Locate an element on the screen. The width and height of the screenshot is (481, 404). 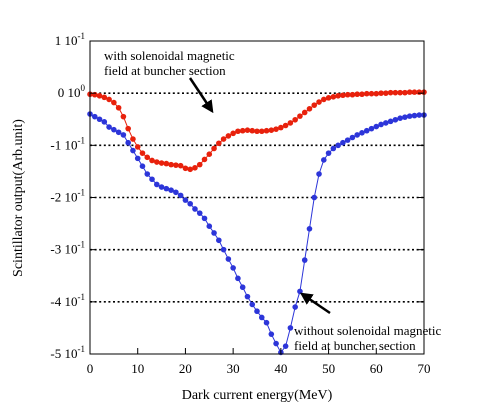
annotation-1-line: without solenoidal magnetic is located at coordinates (368, 330).